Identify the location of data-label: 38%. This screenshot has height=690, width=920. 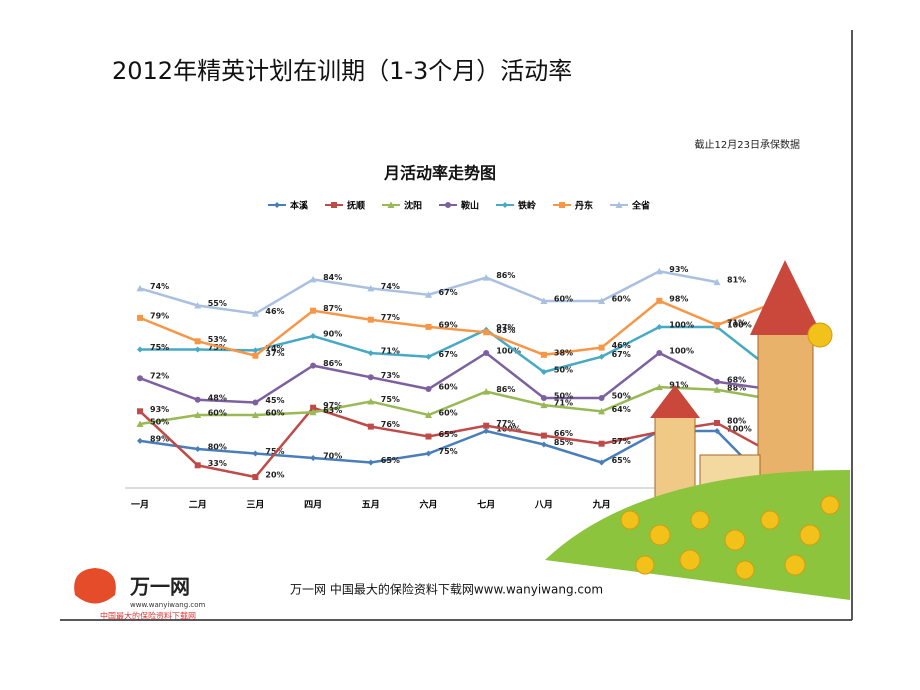
(563, 352).